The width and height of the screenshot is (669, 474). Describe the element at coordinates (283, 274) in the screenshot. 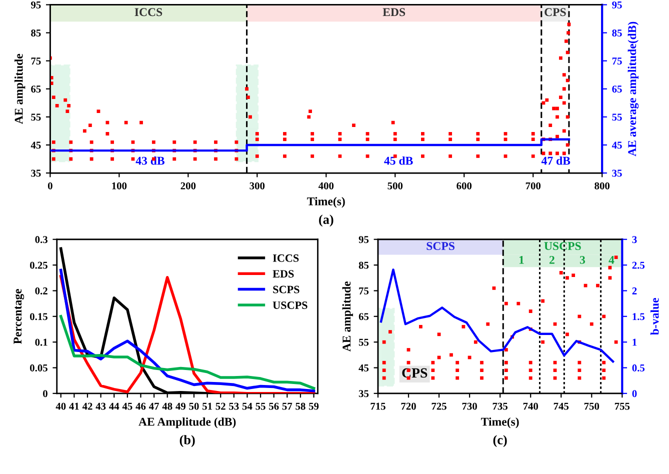

I see `legend-label: EDS` at that location.